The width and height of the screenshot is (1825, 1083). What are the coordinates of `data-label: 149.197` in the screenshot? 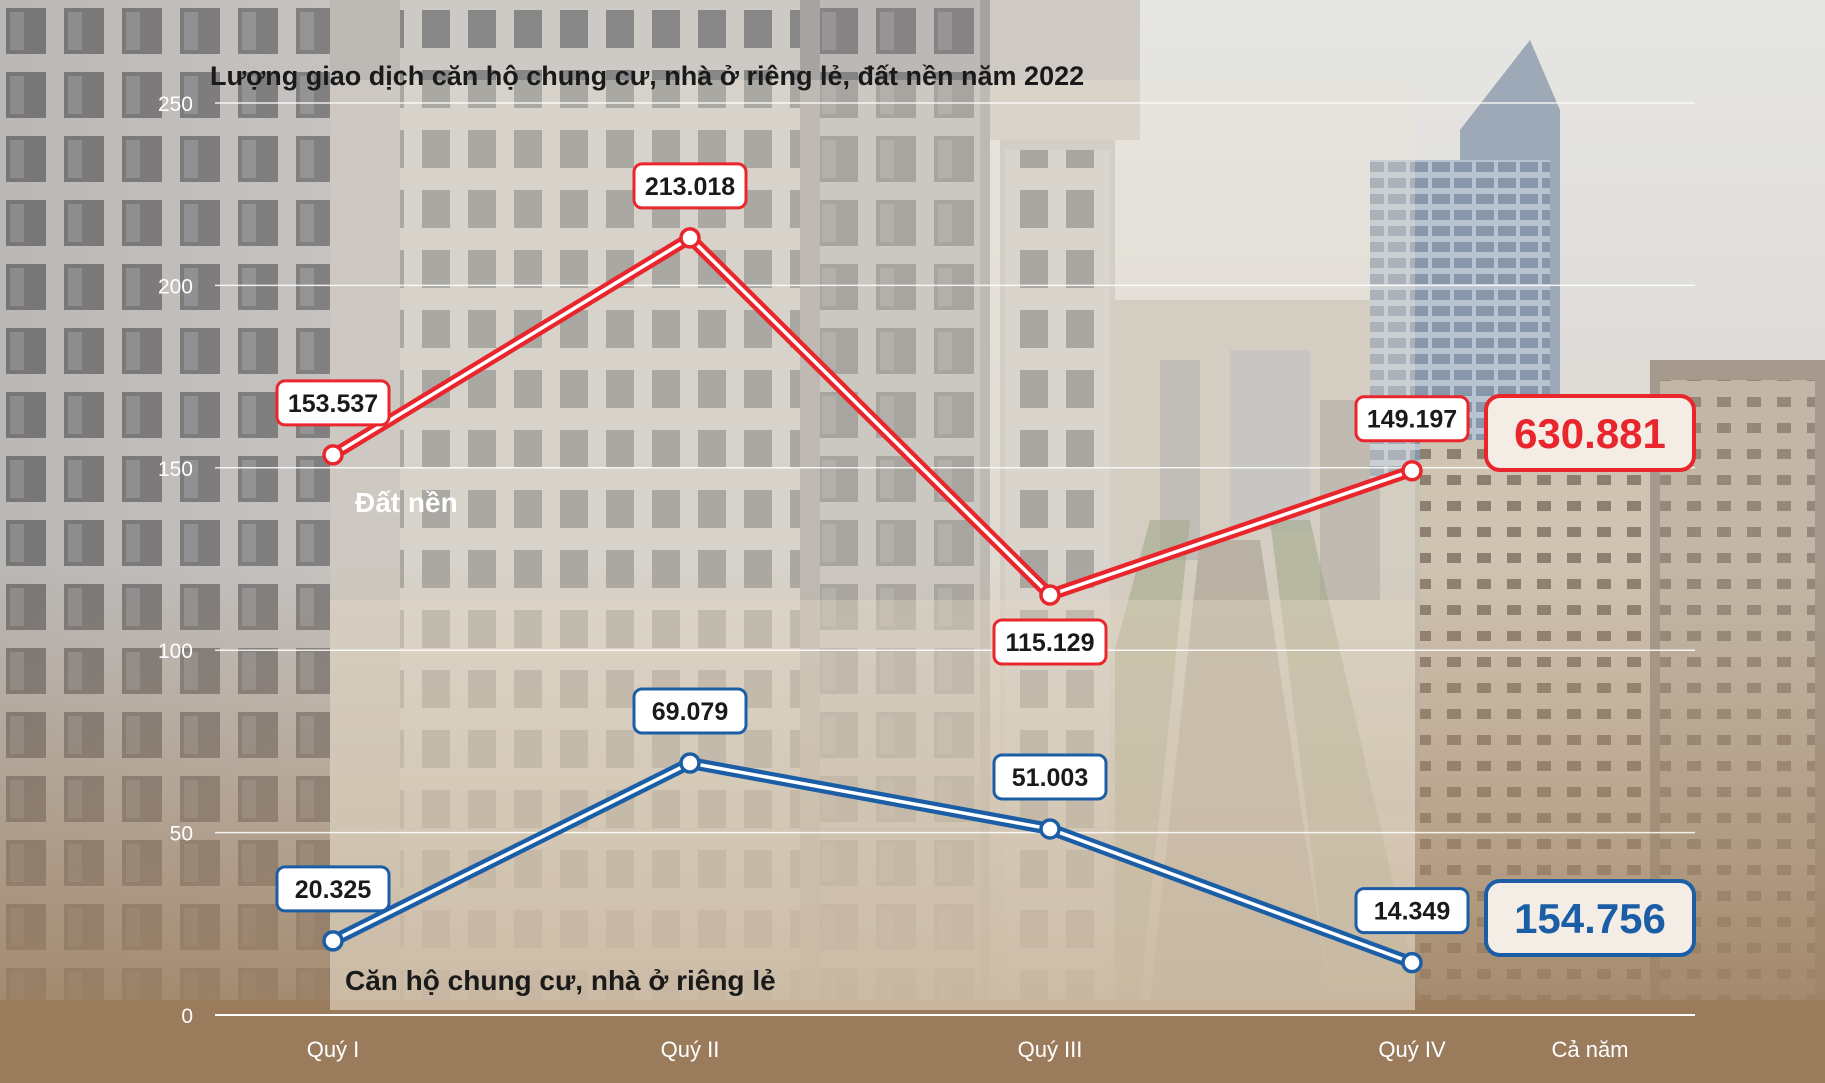 It's located at (1412, 419).